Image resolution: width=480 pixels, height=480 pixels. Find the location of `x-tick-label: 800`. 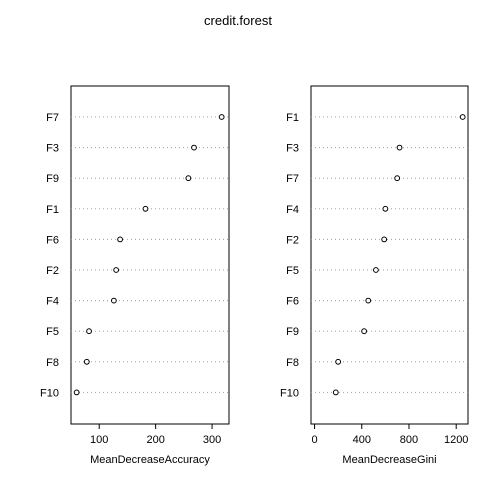

x-tick-label: 800 is located at coordinates (409, 440).